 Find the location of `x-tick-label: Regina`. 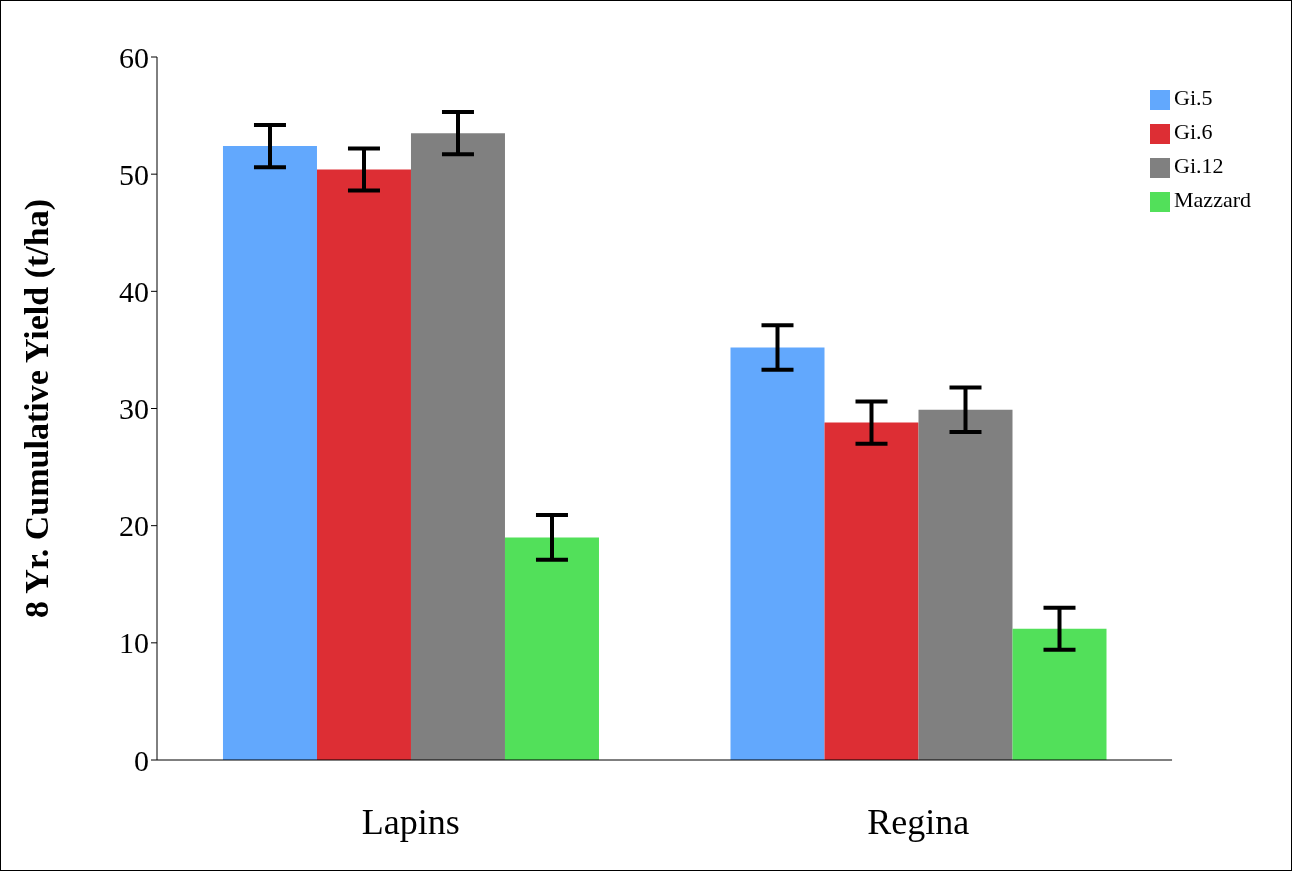

x-tick-label: Regina is located at coordinates (918, 821).